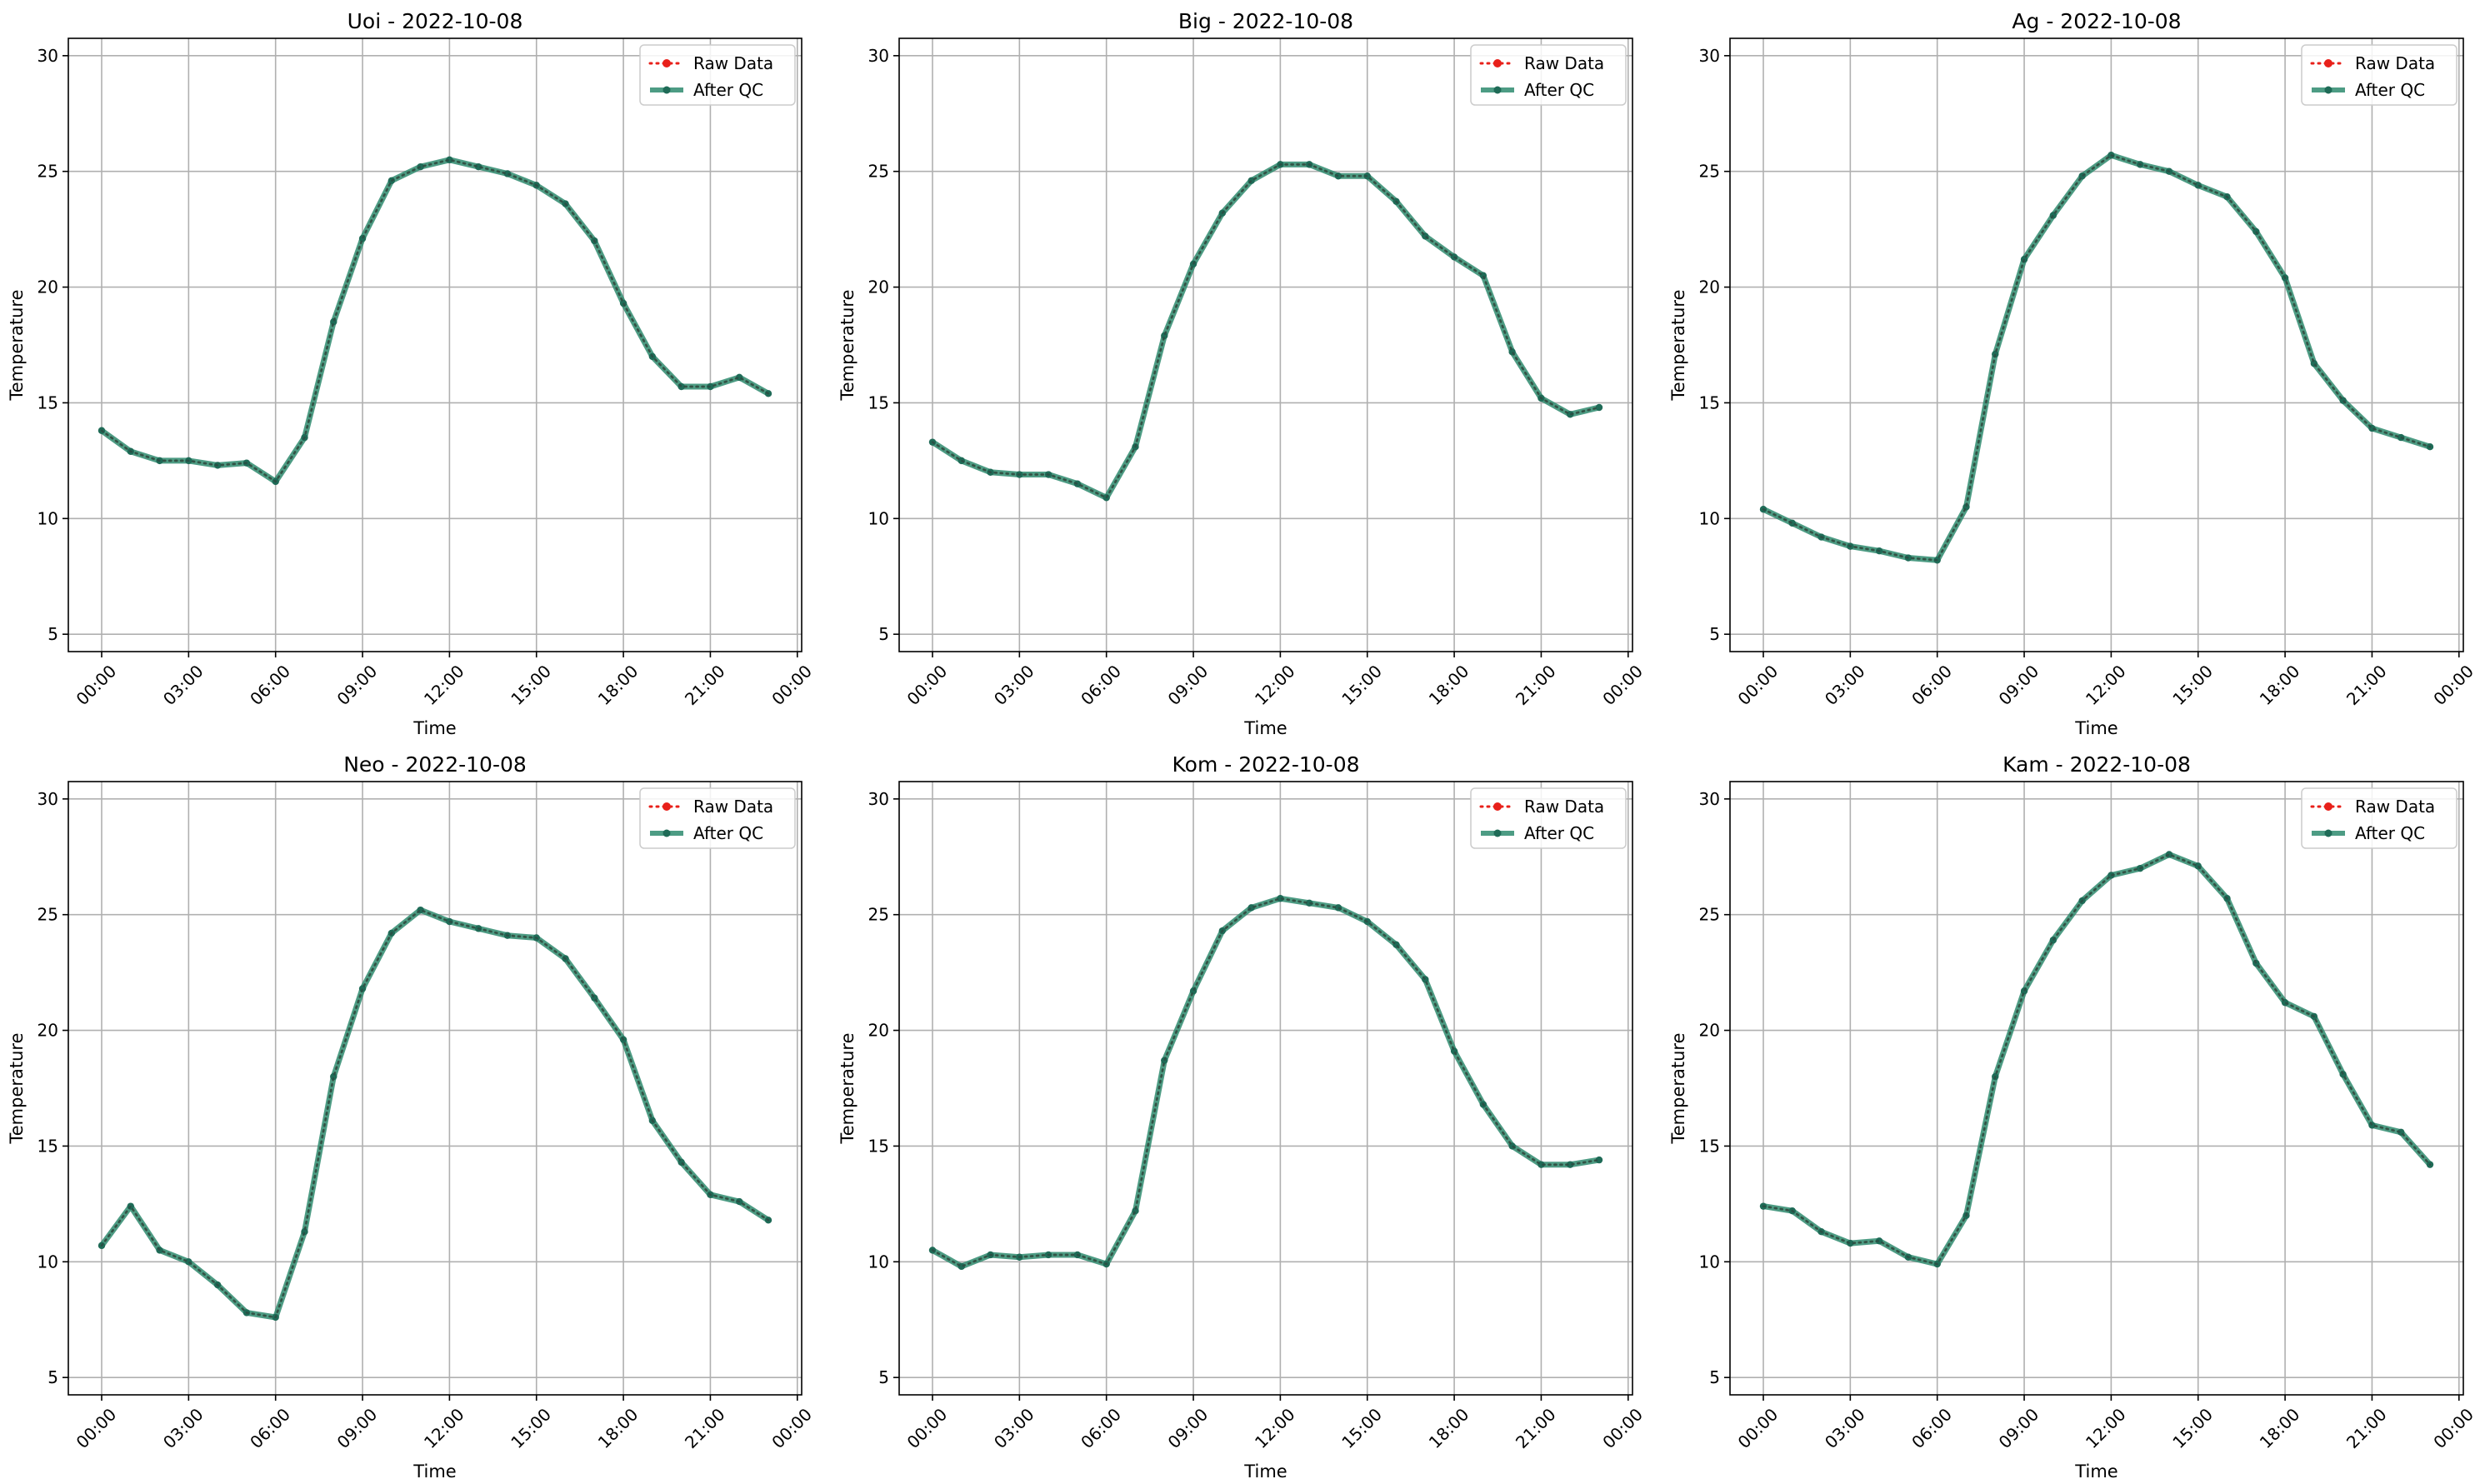 The width and height of the screenshot is (2485, 1484). What do you see at coordinates (435, 764) in the screenshot?
I see `chart-title: Neo - 2022-10-08` at bounding box center [435, 764].